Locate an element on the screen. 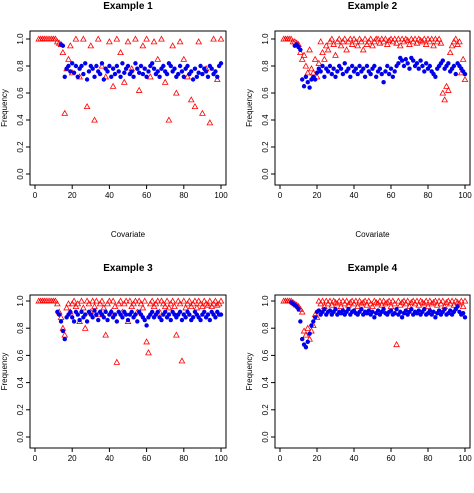 Image resolution: width=474 pixels, height=493 pixels. y-tick-label: 1.0 is located at coordinates (20, 39).